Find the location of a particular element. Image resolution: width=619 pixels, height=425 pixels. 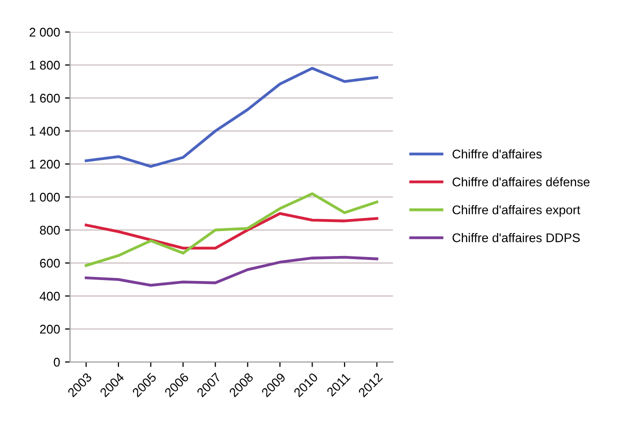

legend-label: Chiffre d'affaires défense is located at coordinates (521, 181).